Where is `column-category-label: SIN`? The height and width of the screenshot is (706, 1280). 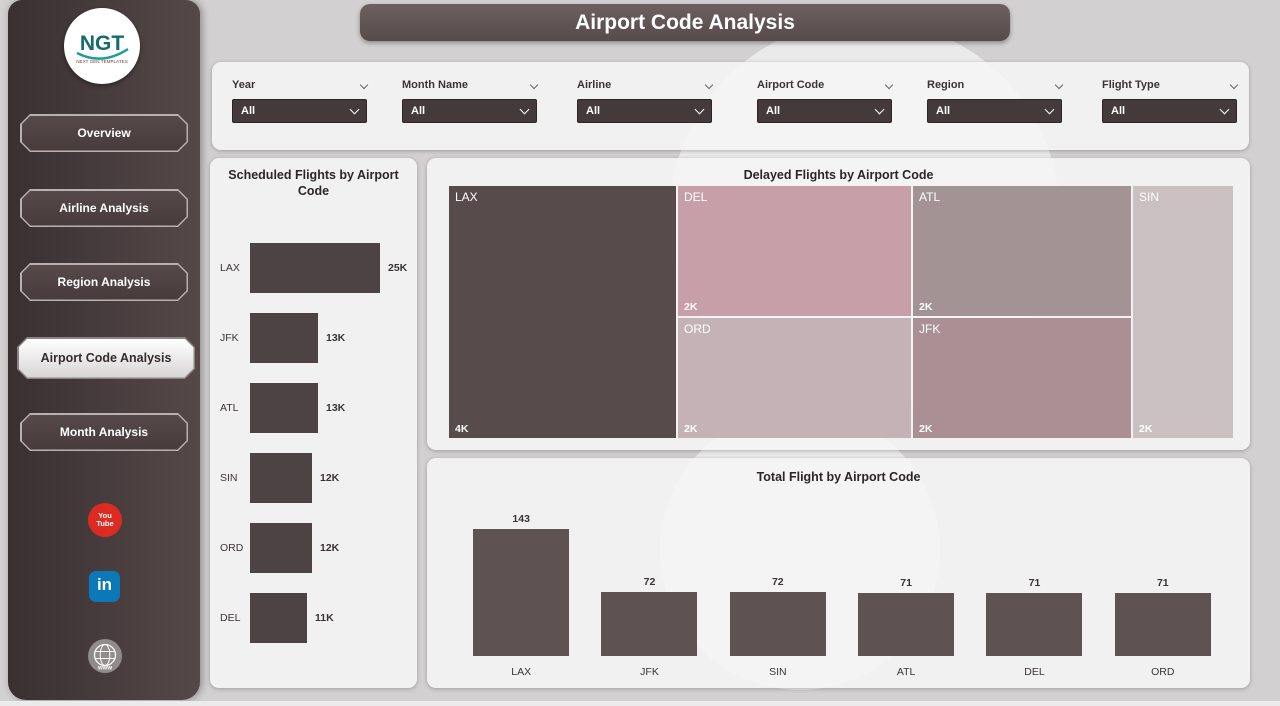 column-category-label: SIN is located at coordinates (778, 672).